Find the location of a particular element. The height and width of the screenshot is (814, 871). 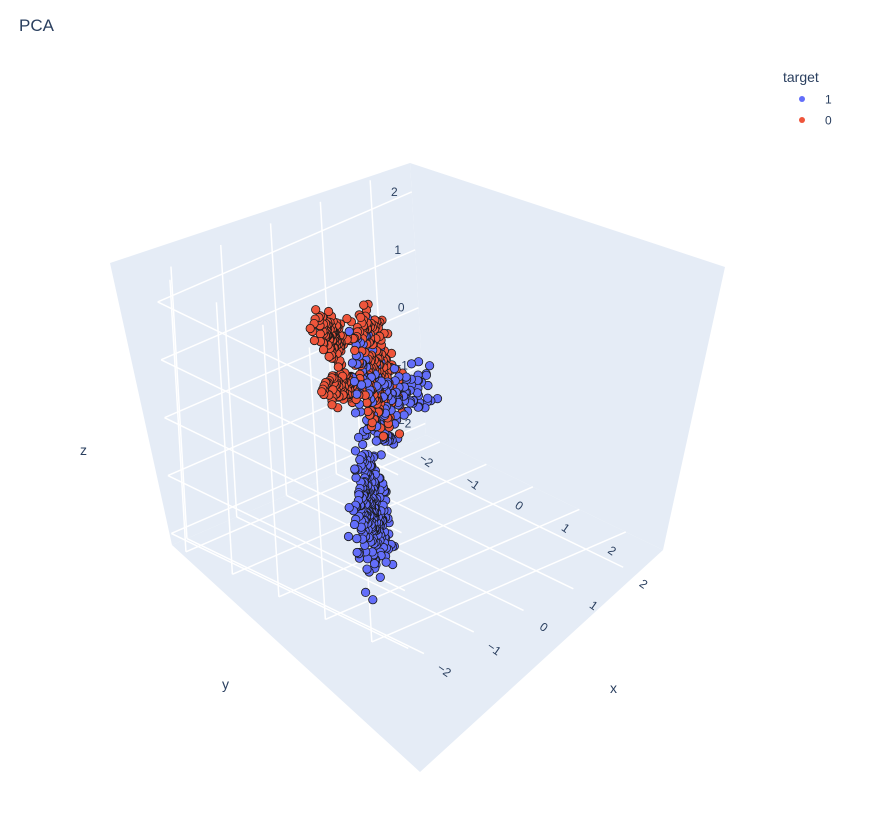

z-tick-label-0: −2 is located at coordinates (405, 423).